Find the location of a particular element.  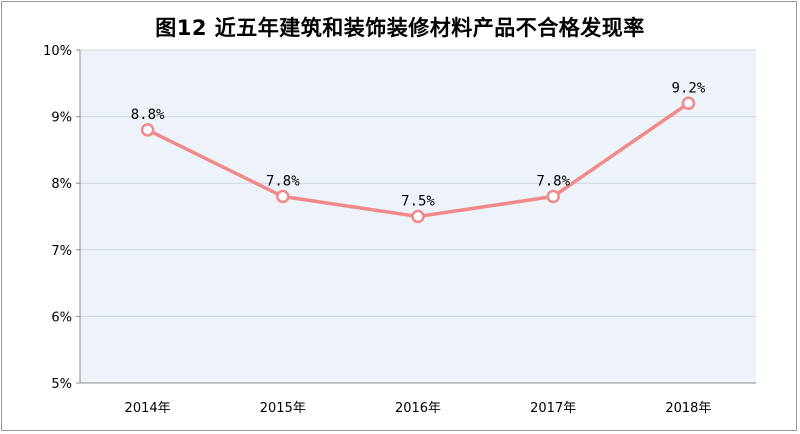

y-tick-label: 6% is located at coordinates (61, 317).